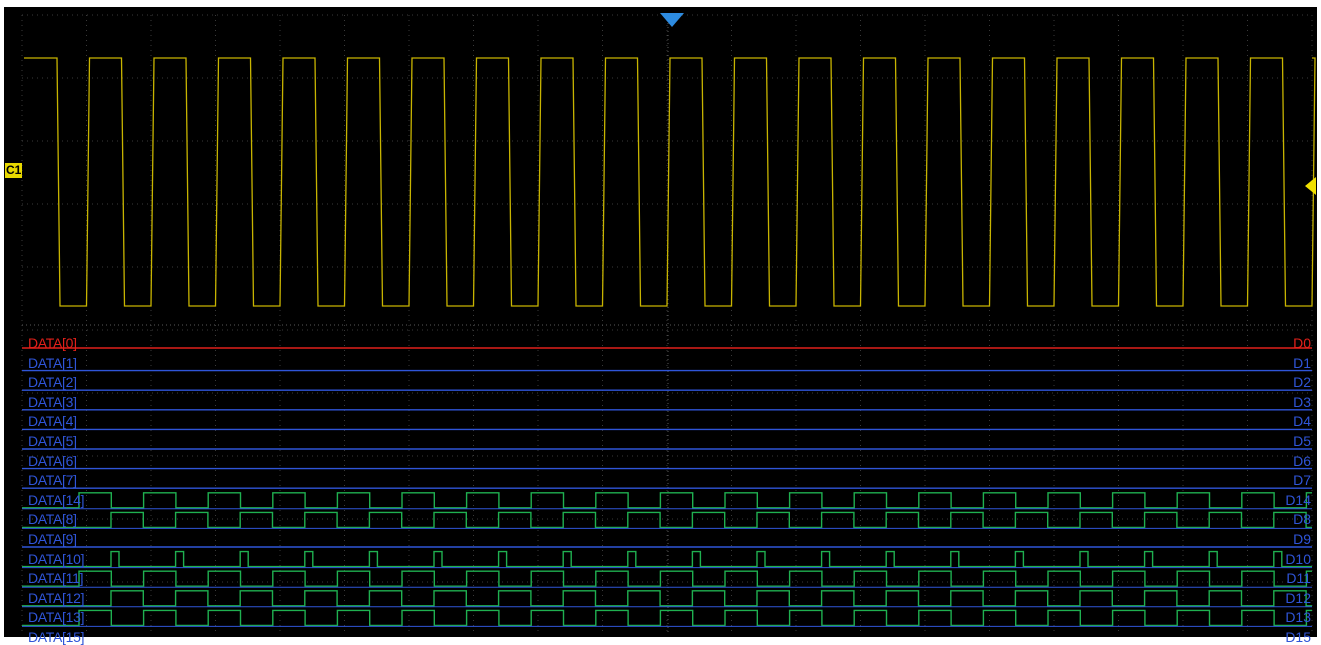 The width and height of the screenshot is (1321, 645). What do you see at coordinates (52, 441) in the screenshot?
I see `digital-channel-label: DATA[5]` at bounding box center [52, 441].